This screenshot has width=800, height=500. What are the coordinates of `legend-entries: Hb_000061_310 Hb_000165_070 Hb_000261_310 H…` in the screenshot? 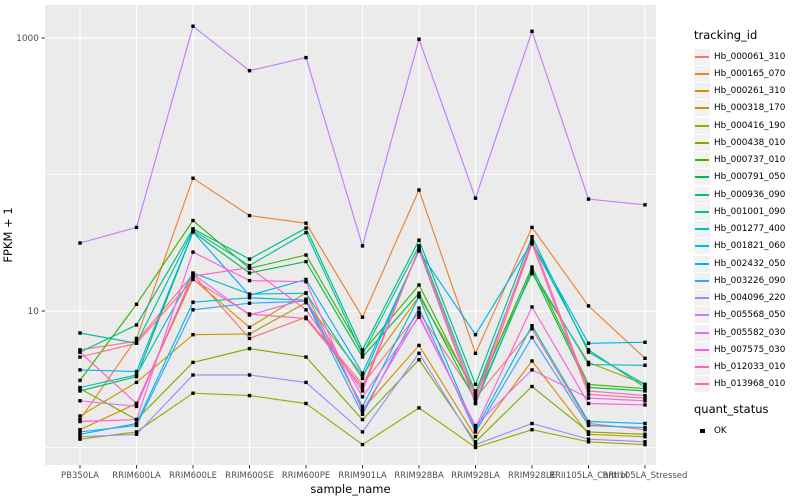 It's located at (747, 220).